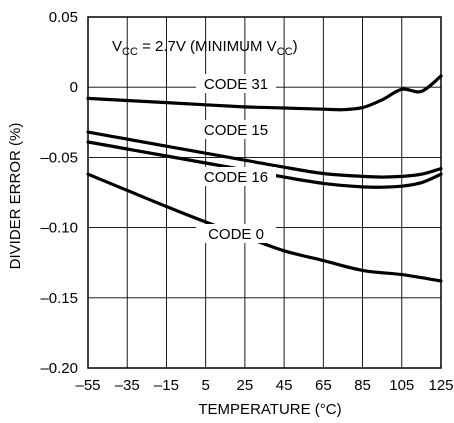 This screenshot has height=423, width=454. I want to click on condition-annotation: VCC = 2.7V (MINIMUM VCC), so click(205, 48).